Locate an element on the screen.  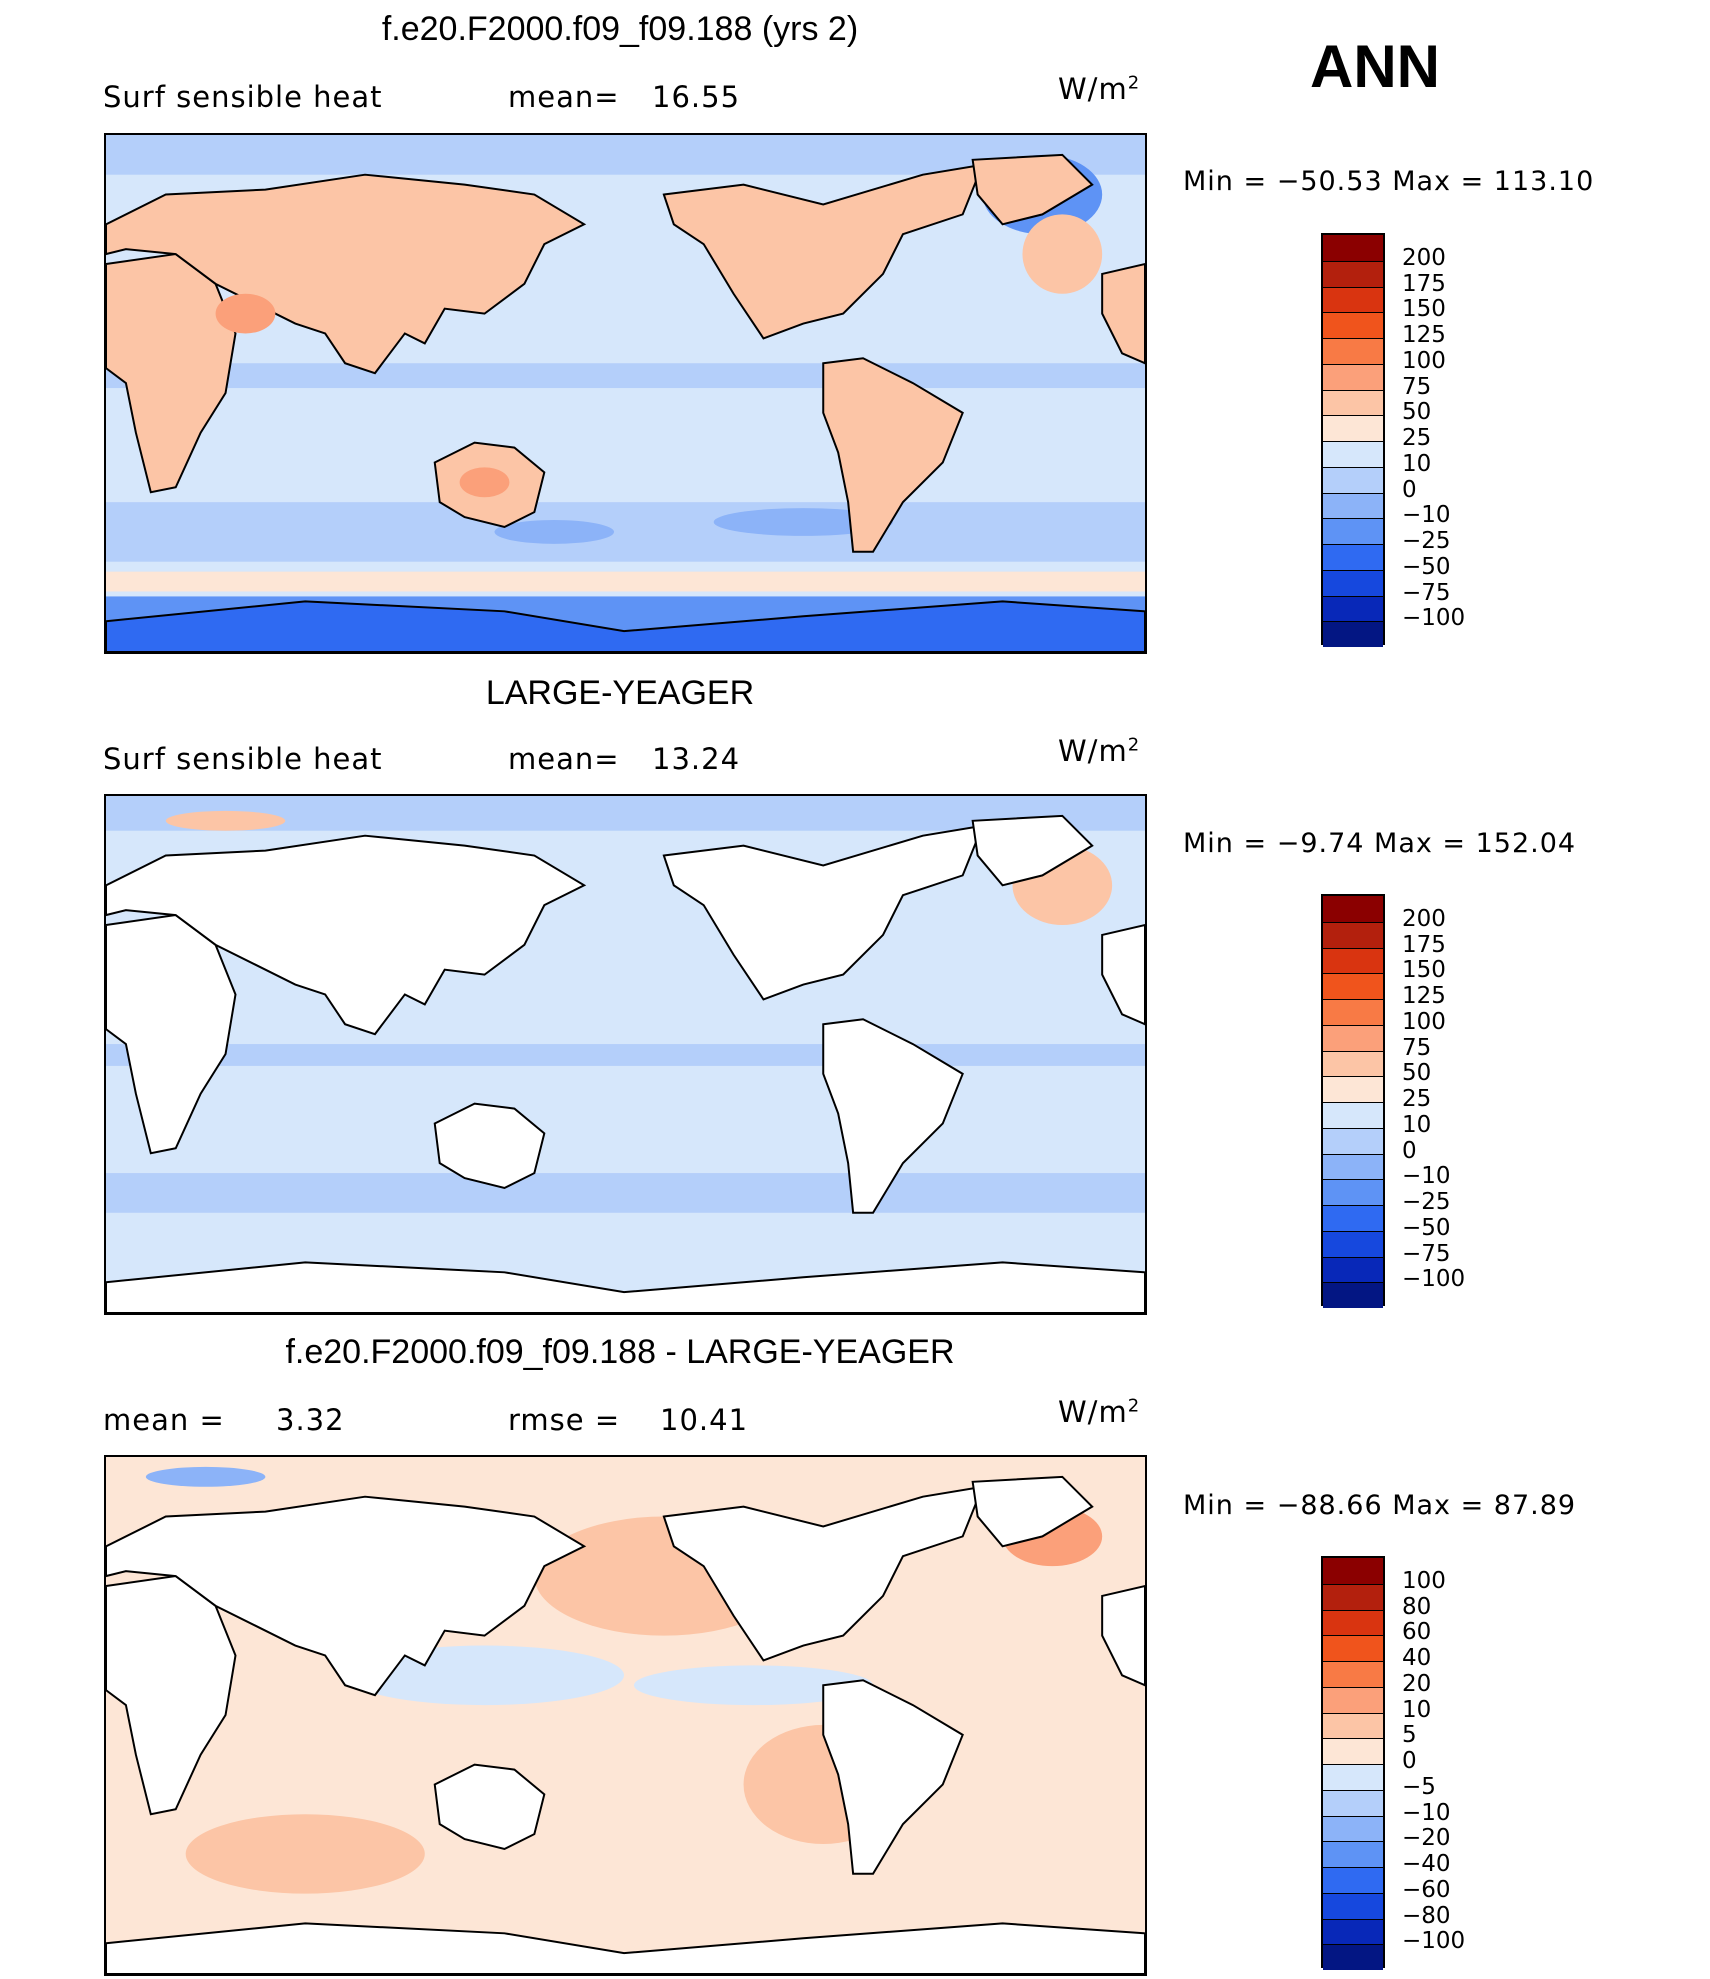
colorbar-tick-label: −60 is located at coordinates (1426, 1889).